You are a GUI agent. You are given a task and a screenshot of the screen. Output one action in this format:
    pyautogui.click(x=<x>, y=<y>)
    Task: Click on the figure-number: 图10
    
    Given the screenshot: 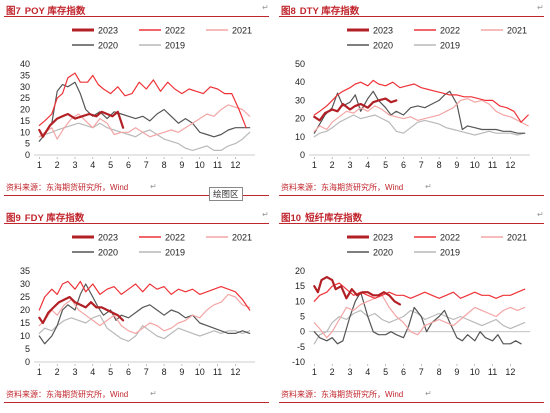 What is the action you would take?
    pyautogui.click(x=291, y=218)
    